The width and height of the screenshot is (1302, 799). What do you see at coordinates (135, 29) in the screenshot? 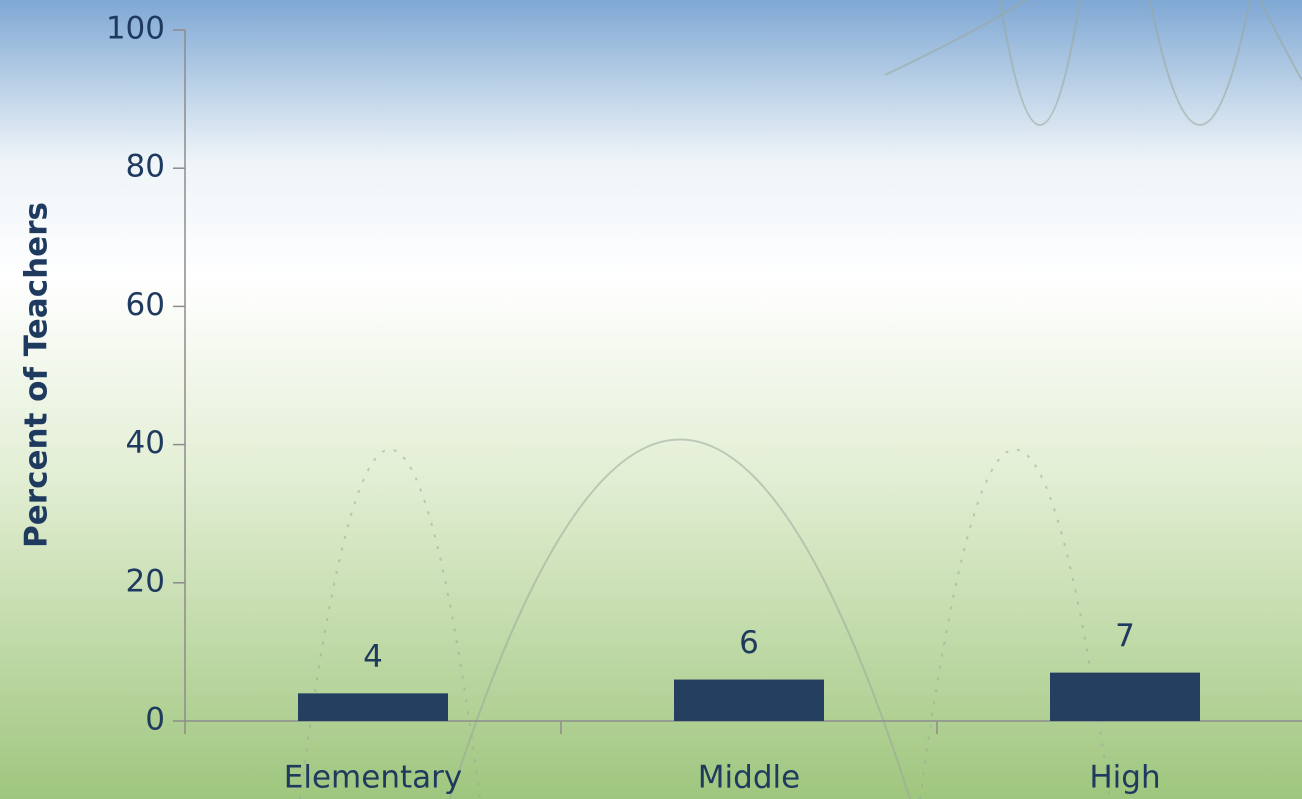
I see `y-tick-label: 100` at bounding box center [135, 29].